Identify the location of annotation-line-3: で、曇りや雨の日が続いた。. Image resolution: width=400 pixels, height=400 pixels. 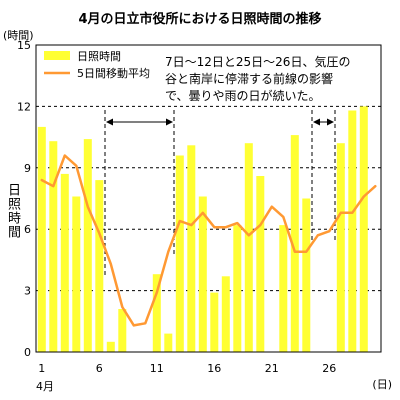
(243, 95).